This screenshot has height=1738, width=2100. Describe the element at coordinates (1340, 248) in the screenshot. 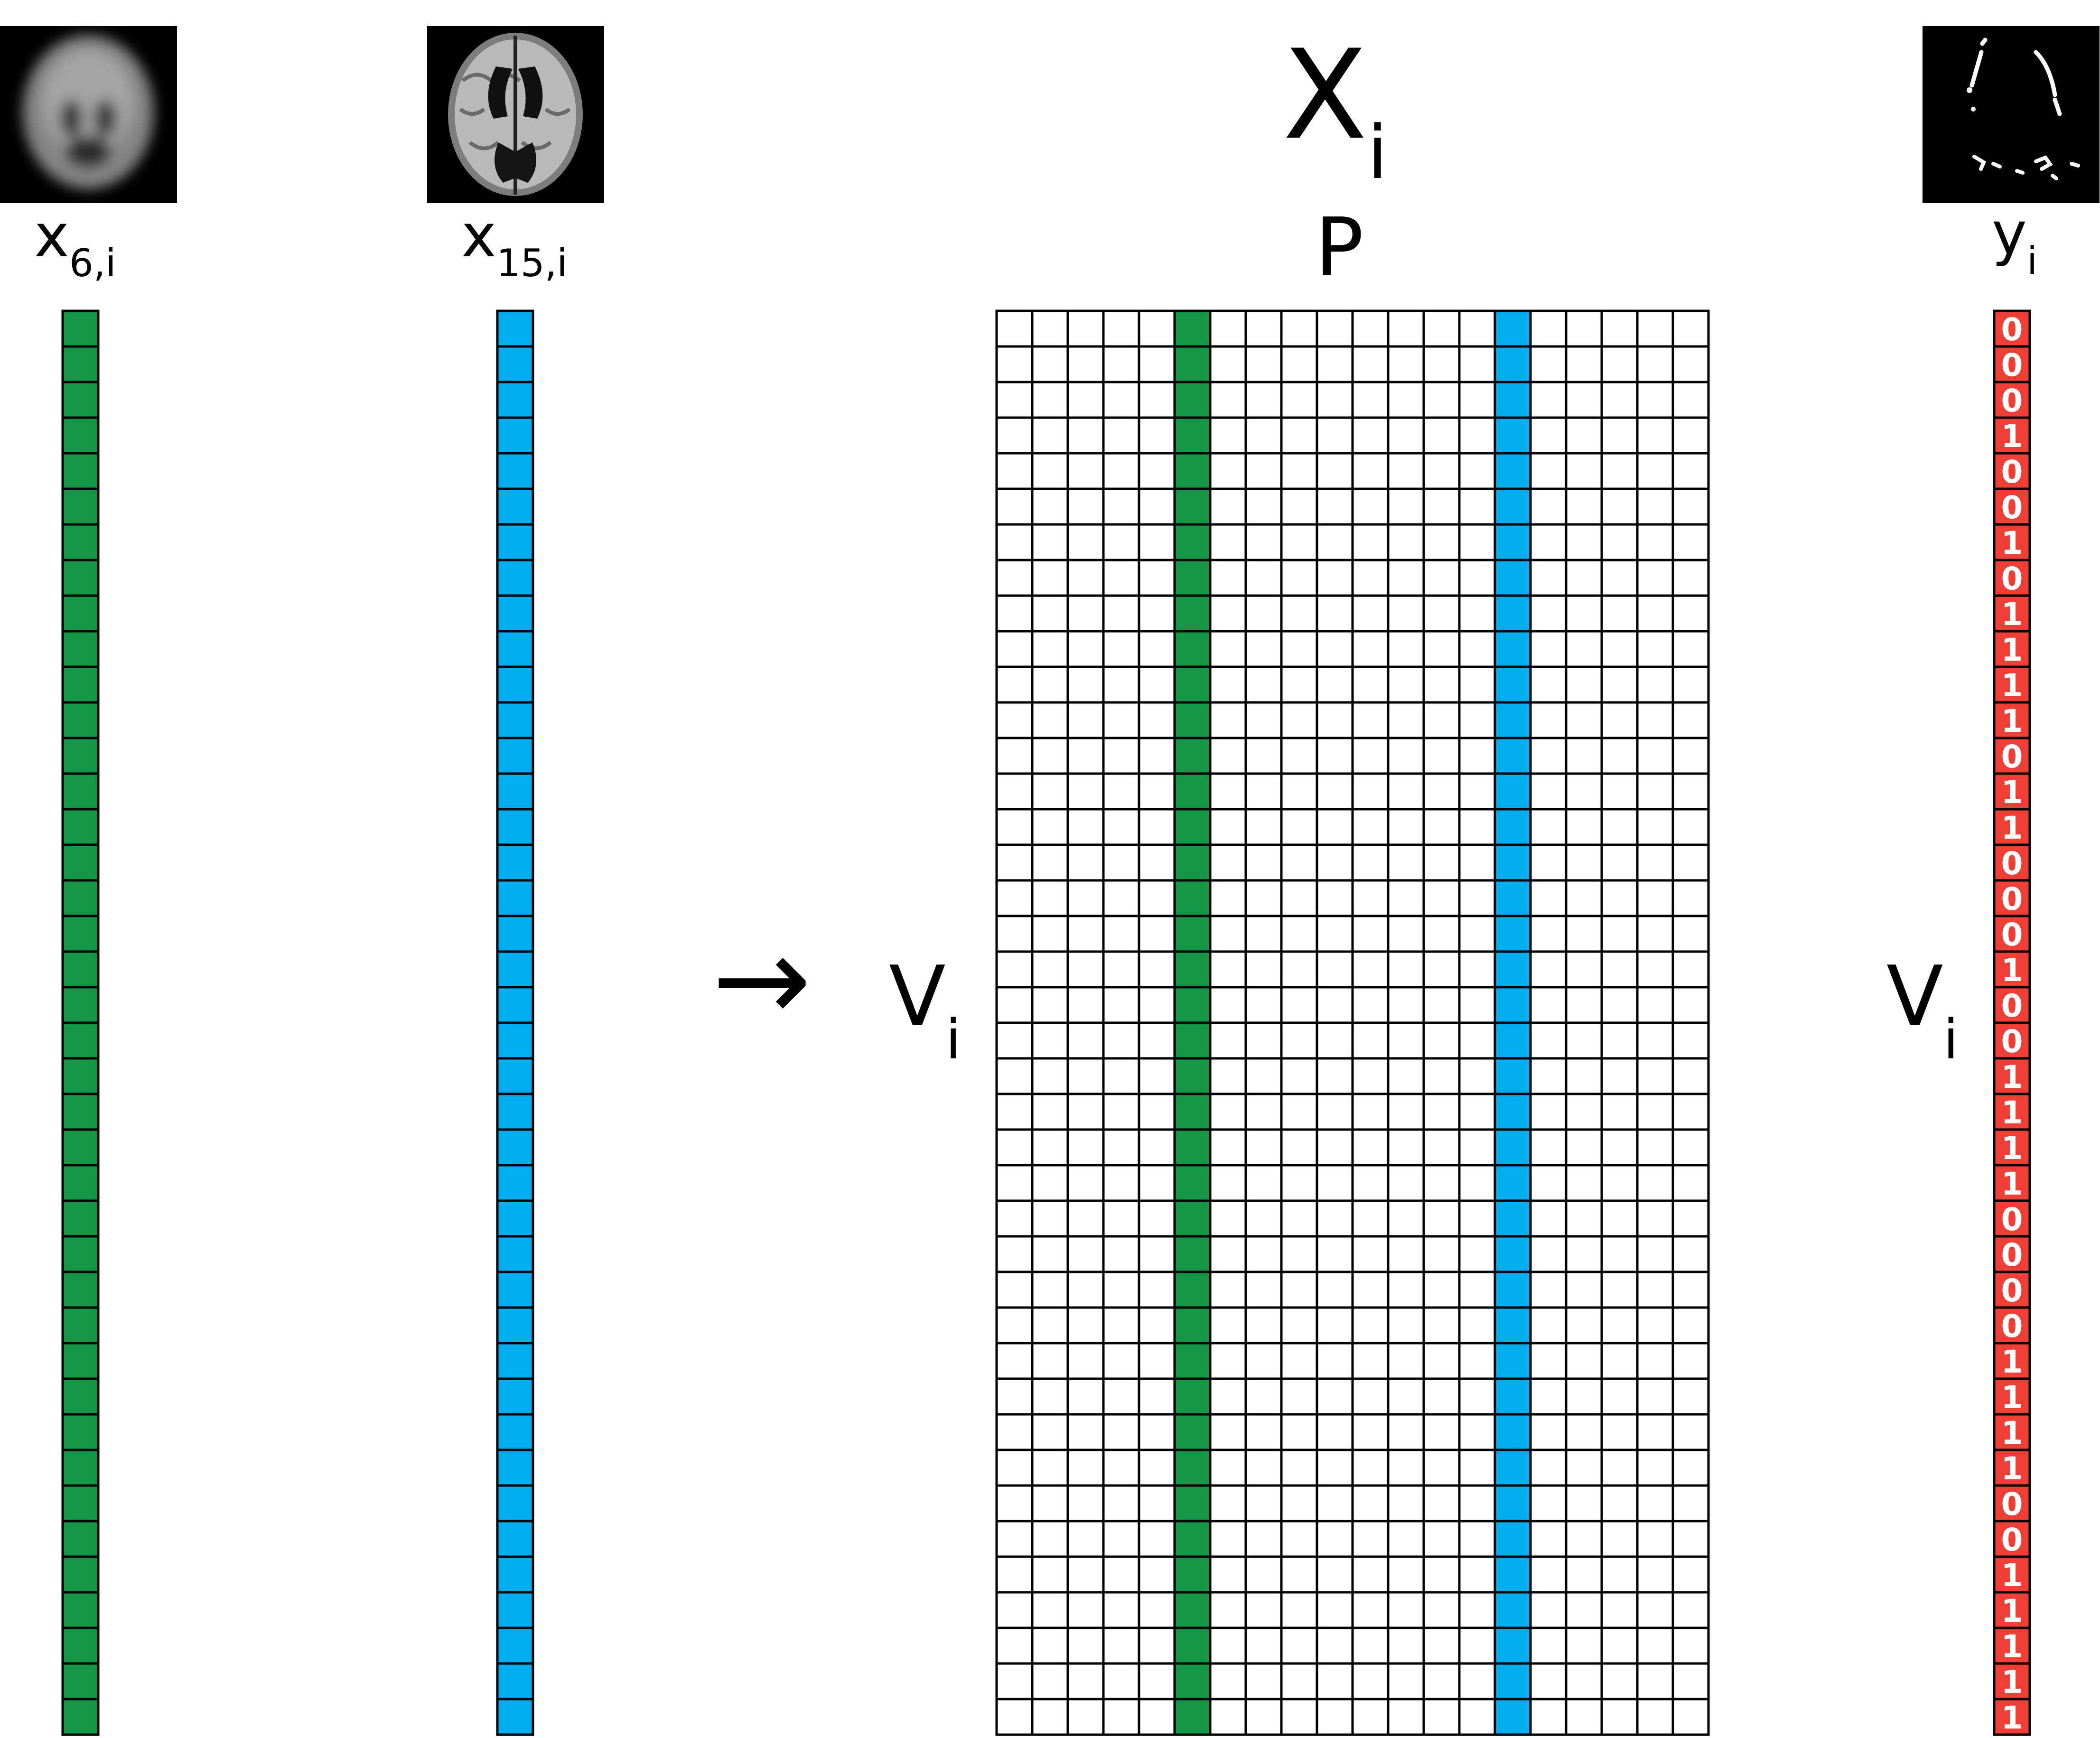

I see `columns-label: P` at that location.